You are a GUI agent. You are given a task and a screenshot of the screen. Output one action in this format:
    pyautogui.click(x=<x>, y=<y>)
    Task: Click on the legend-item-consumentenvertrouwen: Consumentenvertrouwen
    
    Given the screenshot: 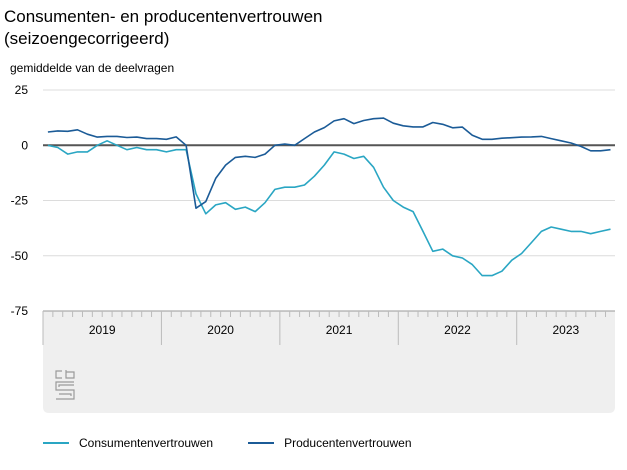 What is the action you would take?
    pyautogui.click(x=128, y=443)
    